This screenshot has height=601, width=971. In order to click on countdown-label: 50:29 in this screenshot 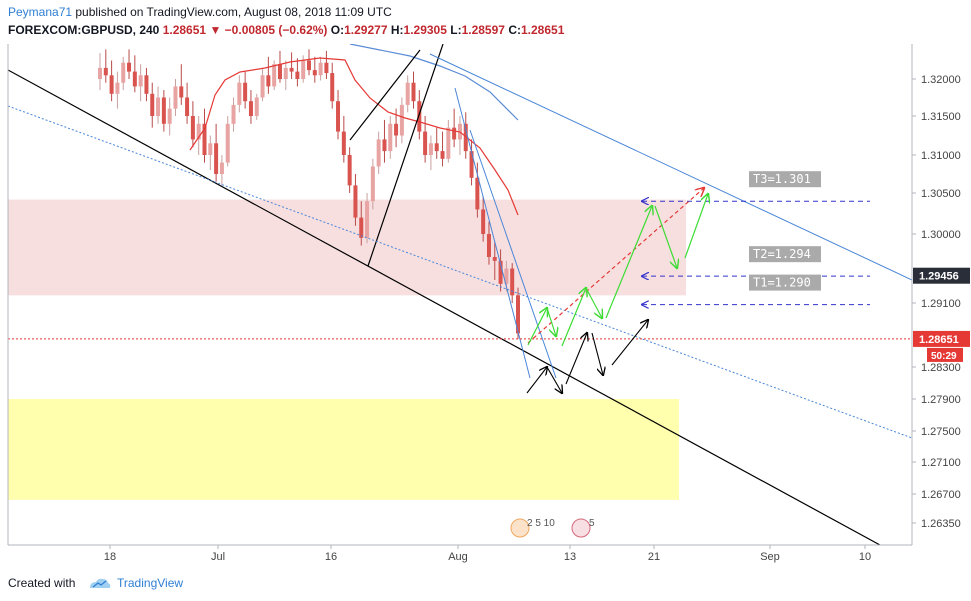, I will do `click(945, 354)`.